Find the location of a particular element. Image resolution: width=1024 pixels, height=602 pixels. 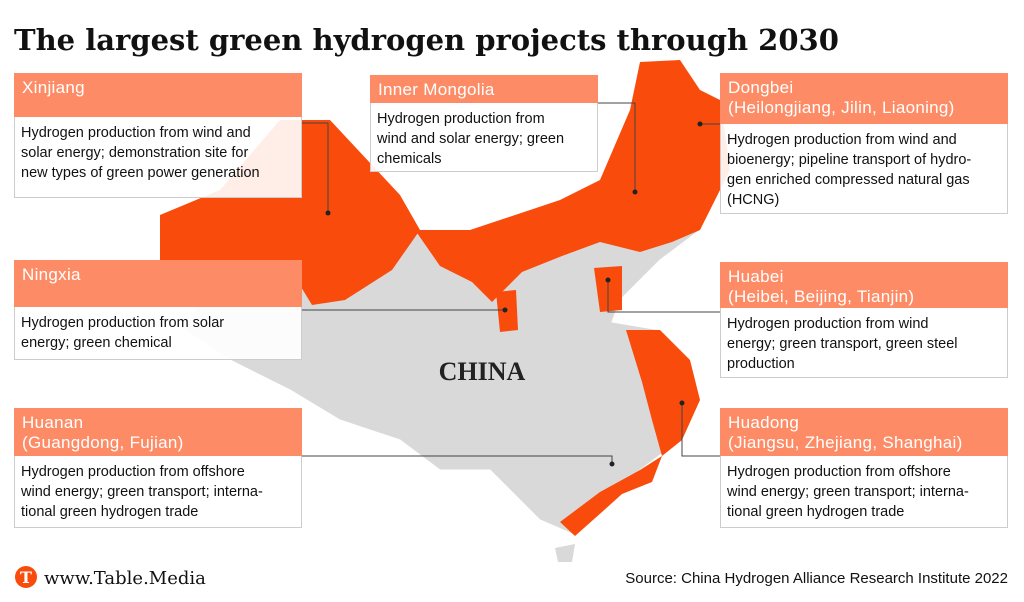

website: www.Table.Media is located at coordinates (125, 578).